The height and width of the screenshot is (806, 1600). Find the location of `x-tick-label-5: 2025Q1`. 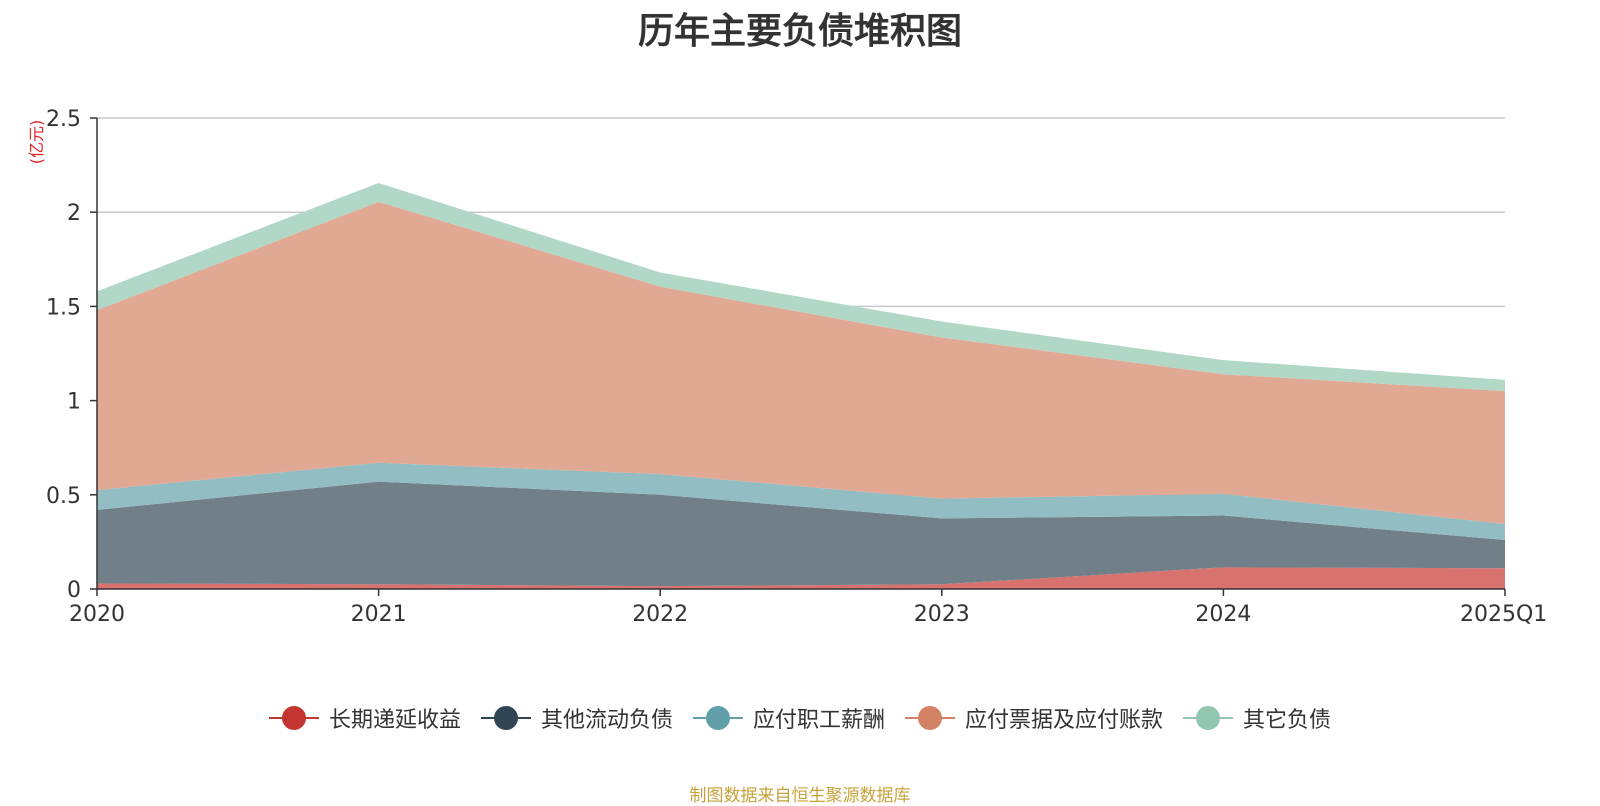

x-tick-label-5: 2025Q1 is located at coordinates (1503, 614).